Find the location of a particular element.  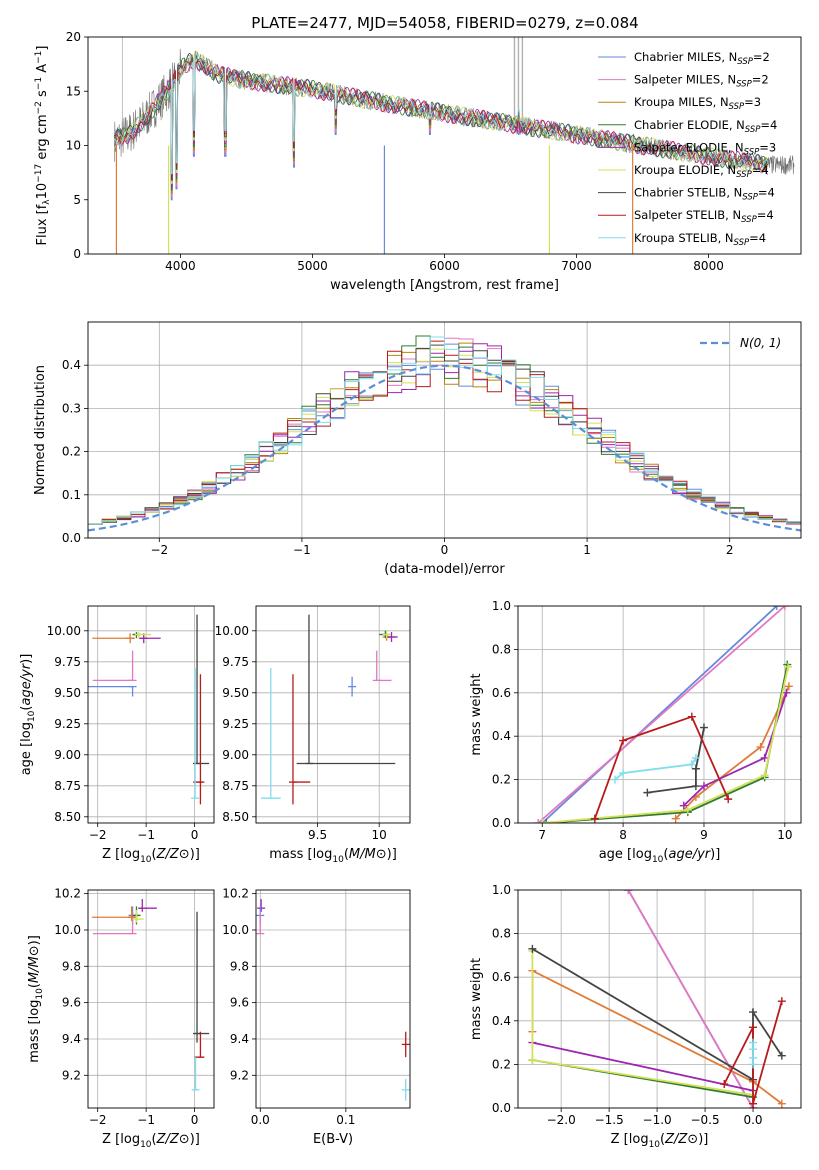

x-tick-label: 5000 is located at coordinates (312, 266).